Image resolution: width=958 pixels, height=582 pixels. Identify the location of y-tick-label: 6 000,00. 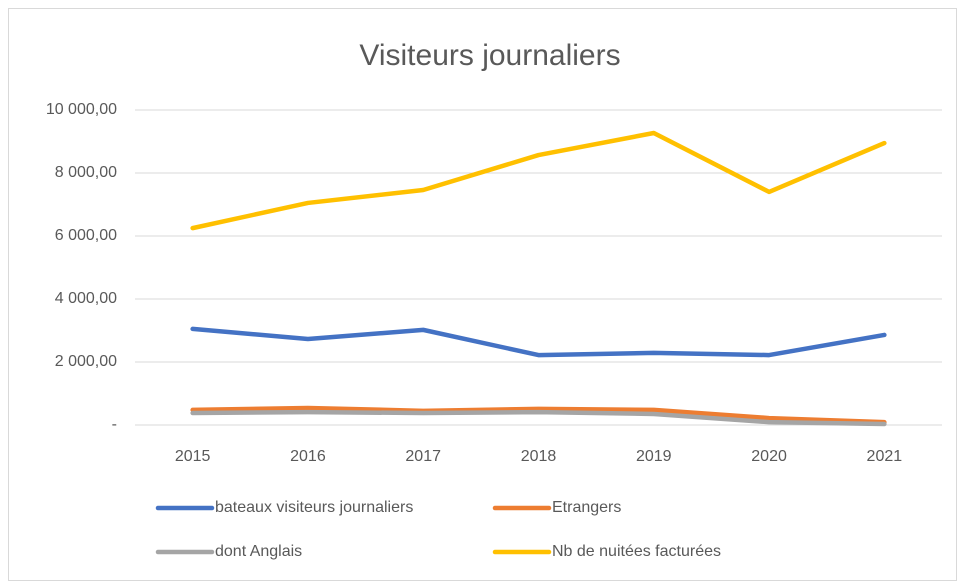
(86, 235).